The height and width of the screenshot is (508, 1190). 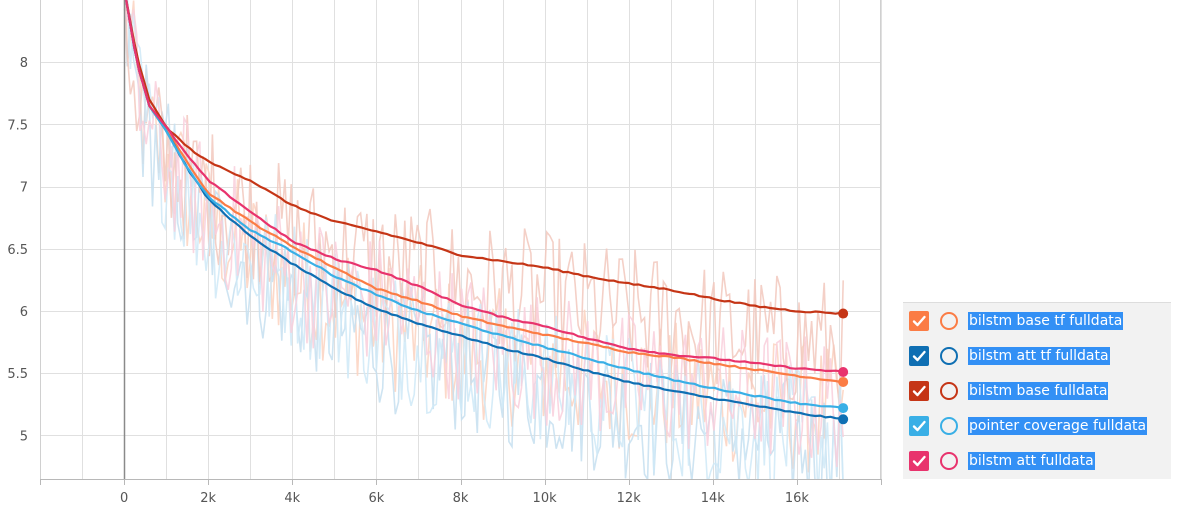 I want to click on y-tick-label: 5, so click(x=24, y=436).